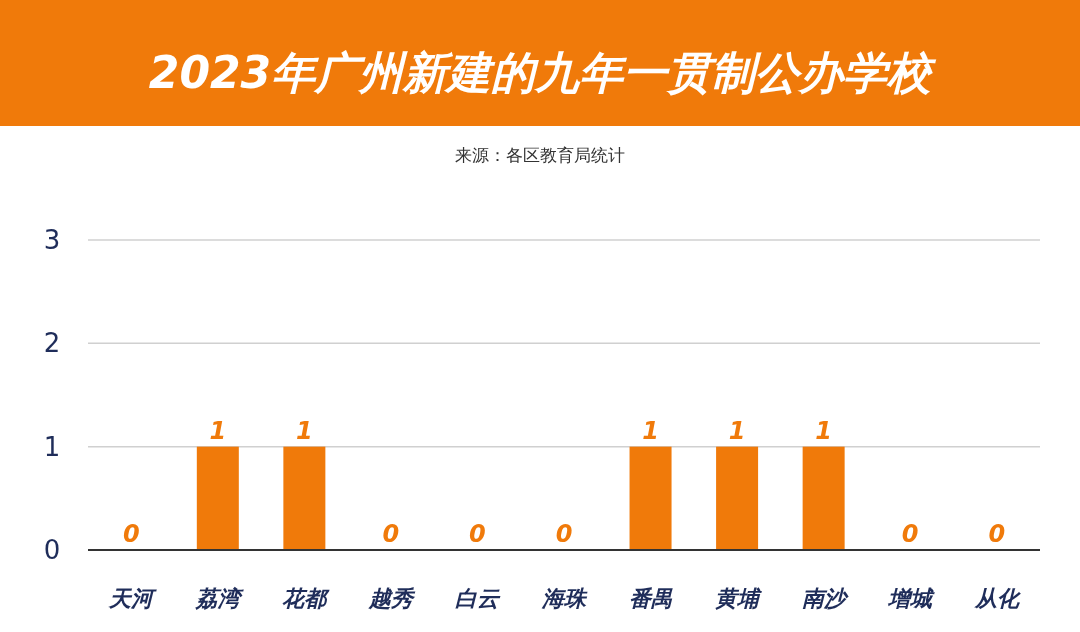 The height and width of the screenshot is (632, 1080). What do you see at coordinates (739, 598) in the screenshot?
I see `x-tick-label: 黄埔` at bounding box center [739, 598].